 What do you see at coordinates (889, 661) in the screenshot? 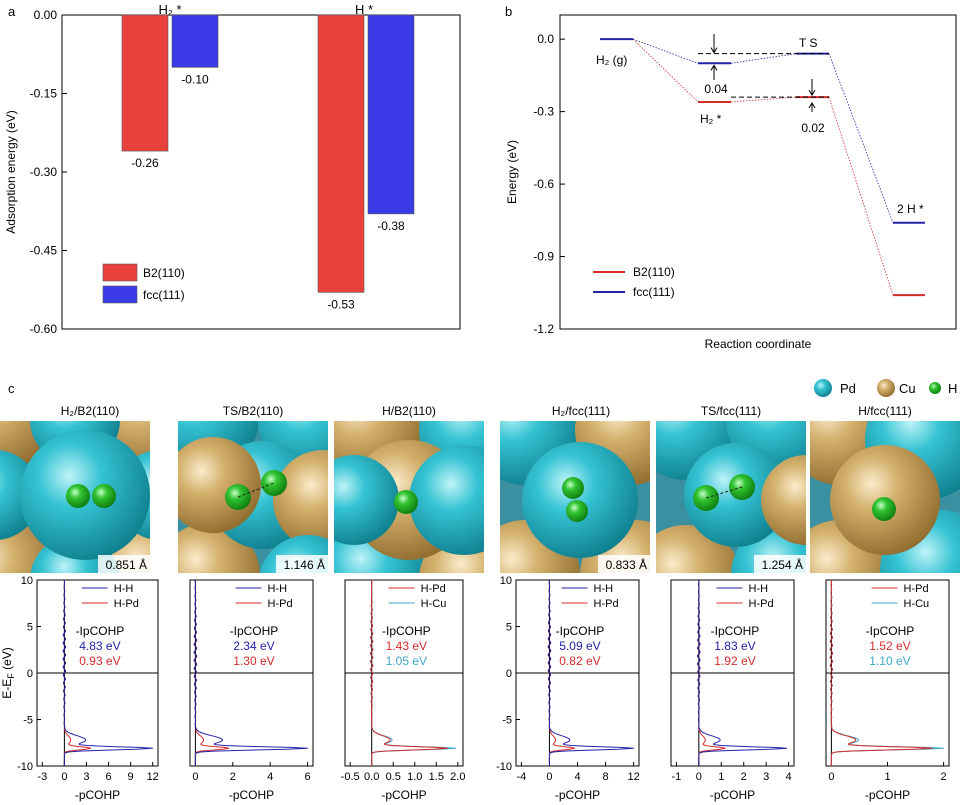
I see `ipcohp-value: 1.10 eV` at bounding box center [889, 661].